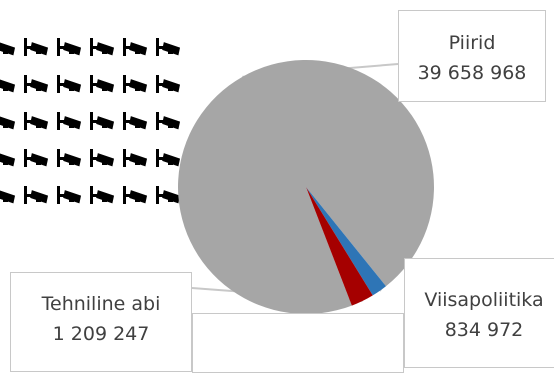  Describe the element at coordinates (479, 313) in the screenshot. I see `callout-viisapoliitika: Viisapoliitika 834 972` at that location.